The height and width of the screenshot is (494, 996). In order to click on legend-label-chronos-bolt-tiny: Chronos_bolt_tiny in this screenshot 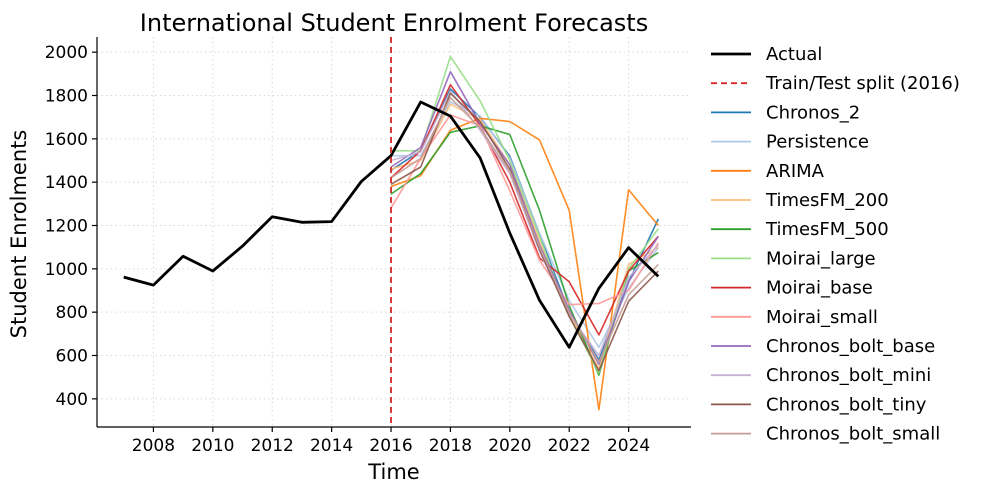, I will do `click(846, 404)`.